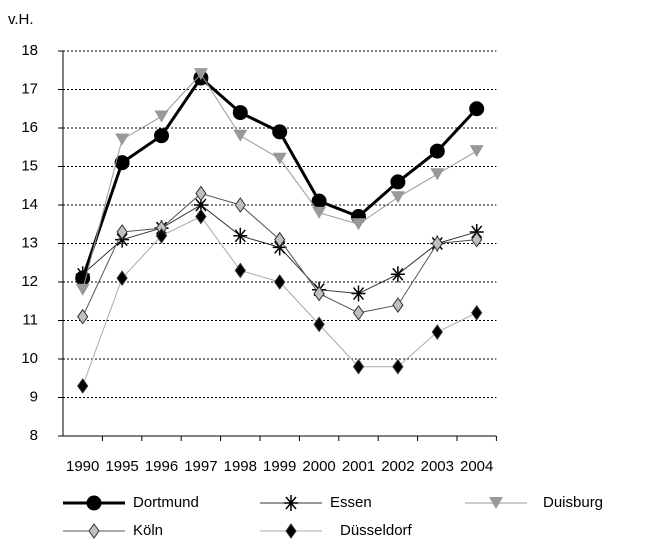 This screenshot has width=653, height=545. Describe the element at coordinates (29, 165) in the screenshot. I see `y-tick-label: 15` at that location.